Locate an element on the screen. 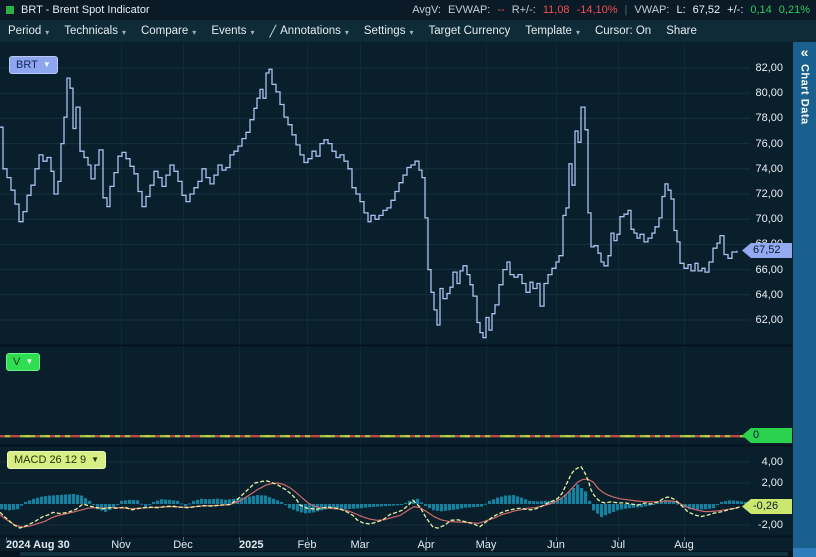  menu-item-template: Template ▾ is located at coordinates (552, 31).